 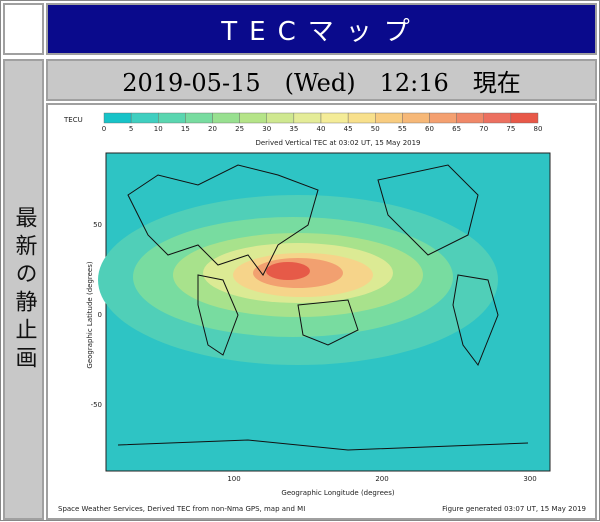 I want to click on colorbar-tick-label: 30, so click(x=266, y=129).